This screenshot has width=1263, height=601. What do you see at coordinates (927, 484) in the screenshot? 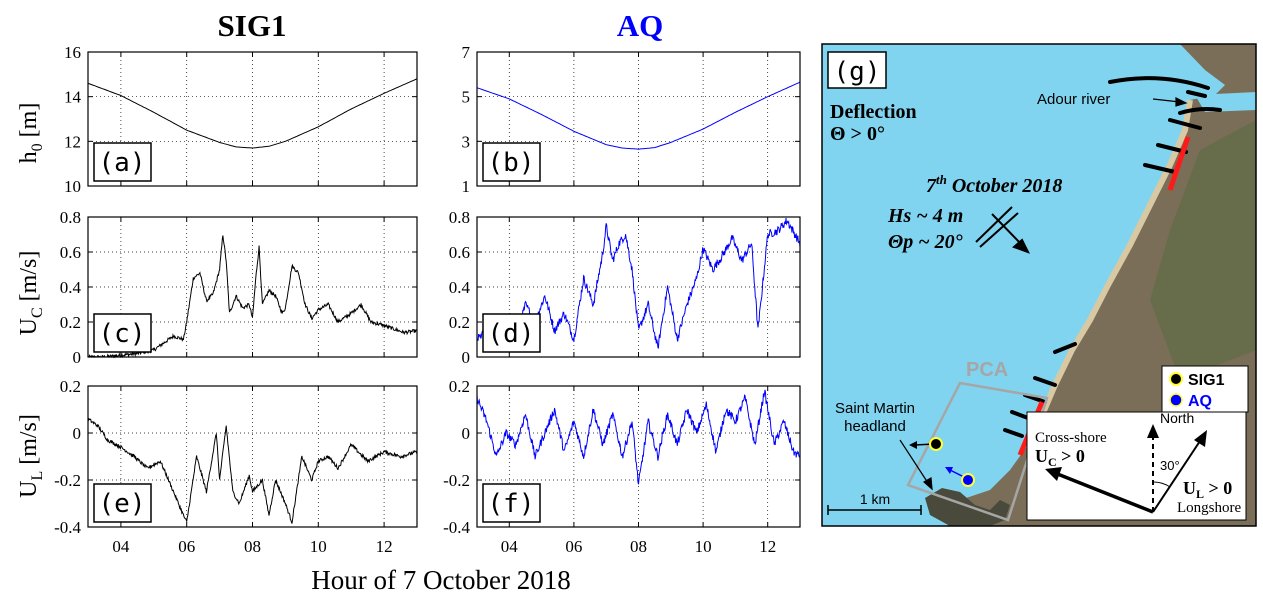
I see `headland-arrow-head` at bounding box center [927, 484].